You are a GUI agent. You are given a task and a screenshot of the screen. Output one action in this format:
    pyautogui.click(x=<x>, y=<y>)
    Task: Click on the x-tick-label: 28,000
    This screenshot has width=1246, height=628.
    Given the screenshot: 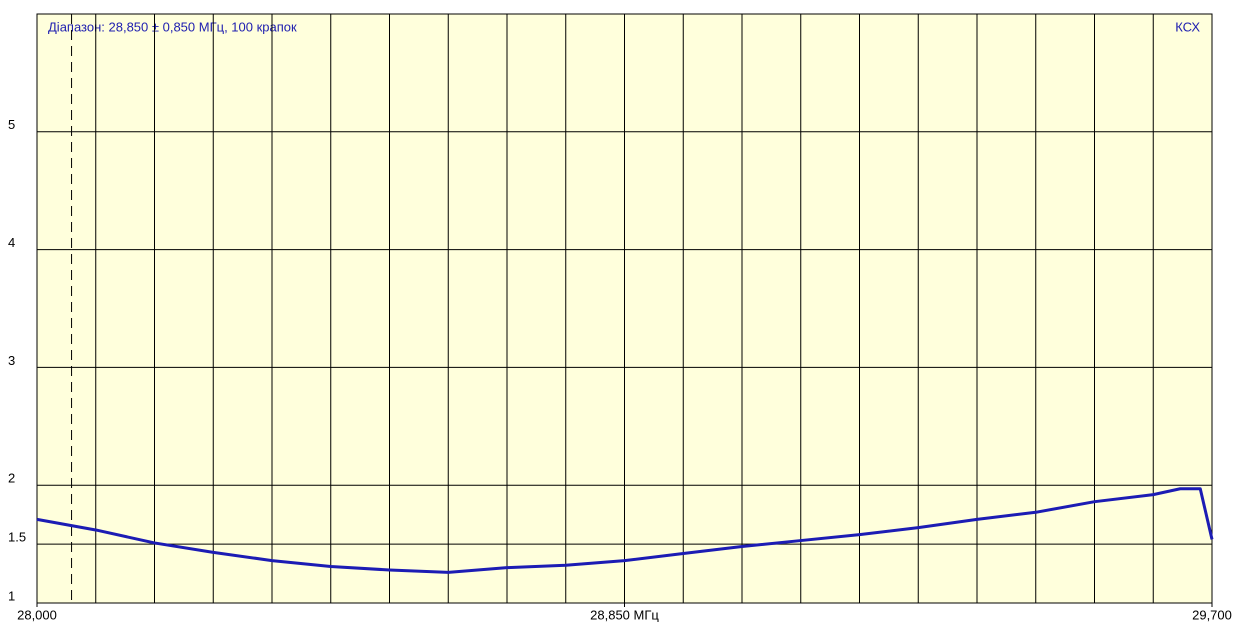 What is the action you would take?
    pyautogui.click(x=37, y=614)
    